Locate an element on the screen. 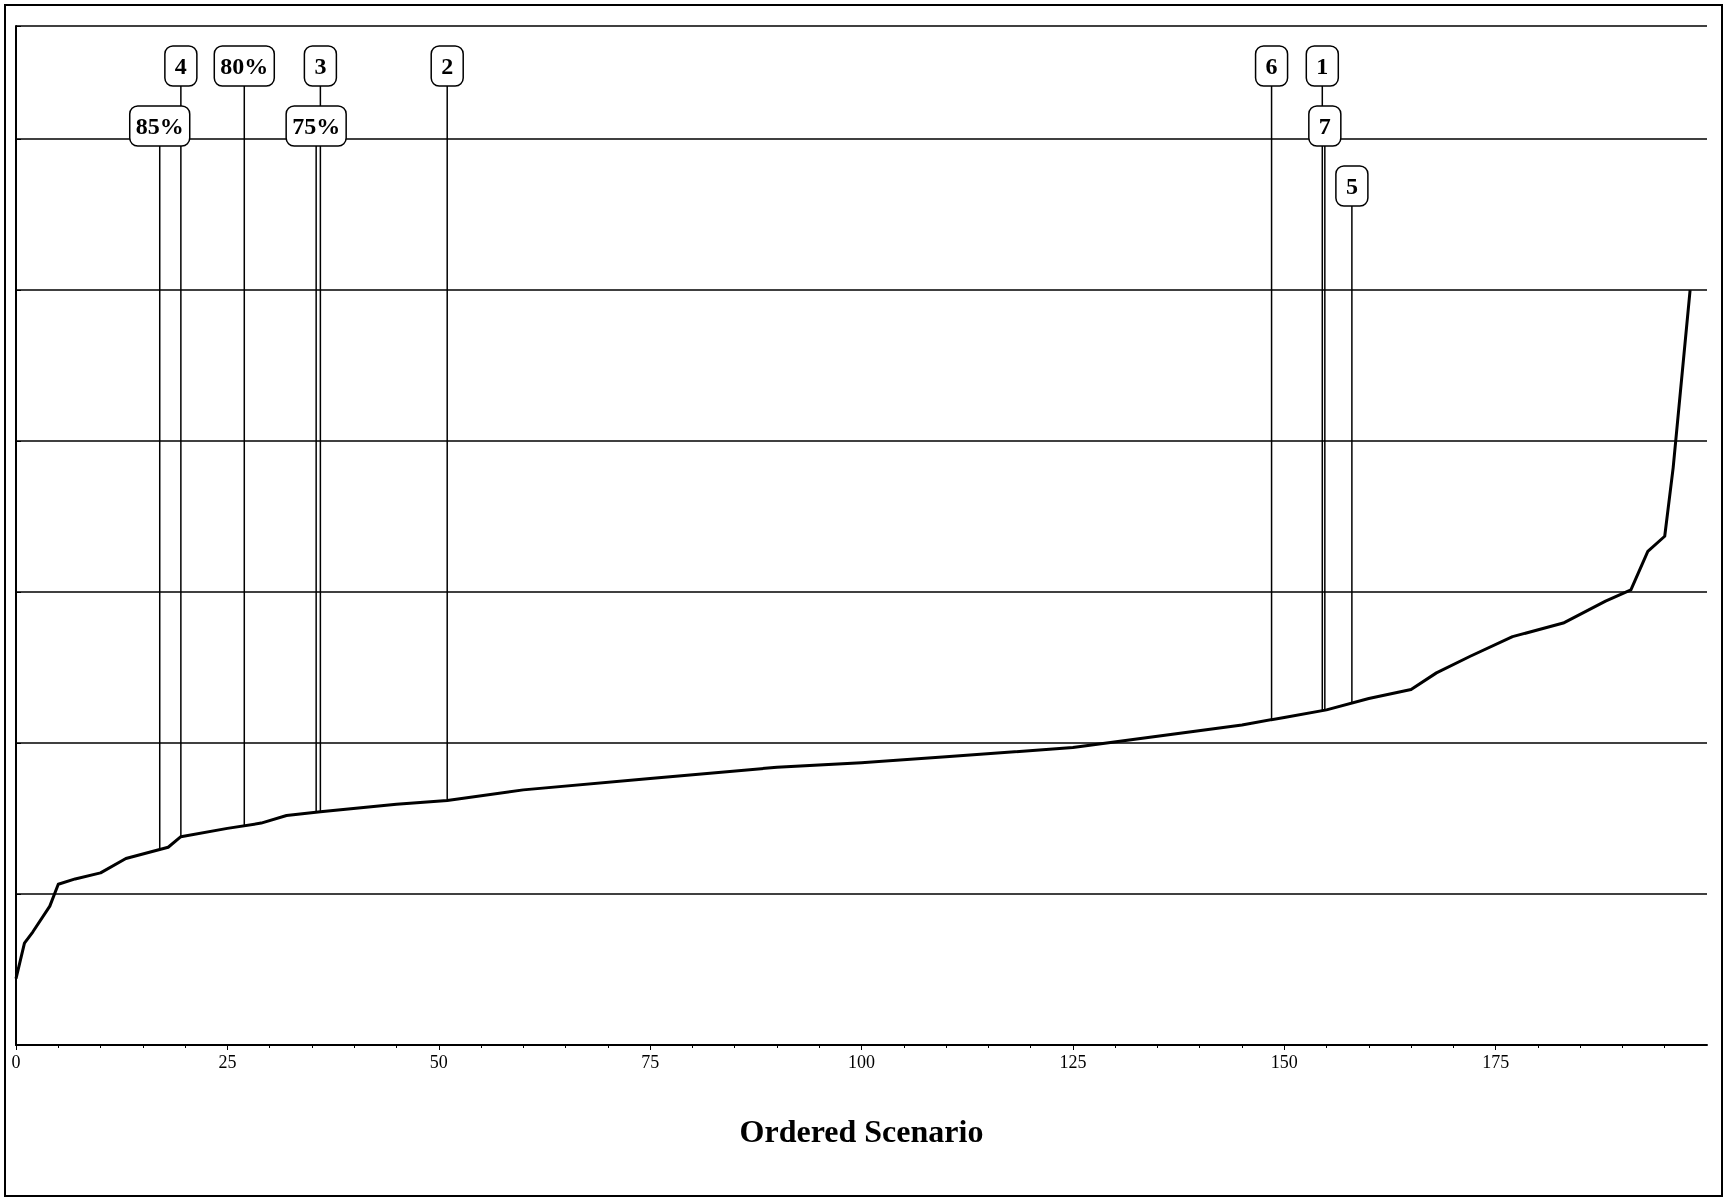 This screenshot has height=1201, width=1727. annotation: 4 is located at coordinates (180, 66).